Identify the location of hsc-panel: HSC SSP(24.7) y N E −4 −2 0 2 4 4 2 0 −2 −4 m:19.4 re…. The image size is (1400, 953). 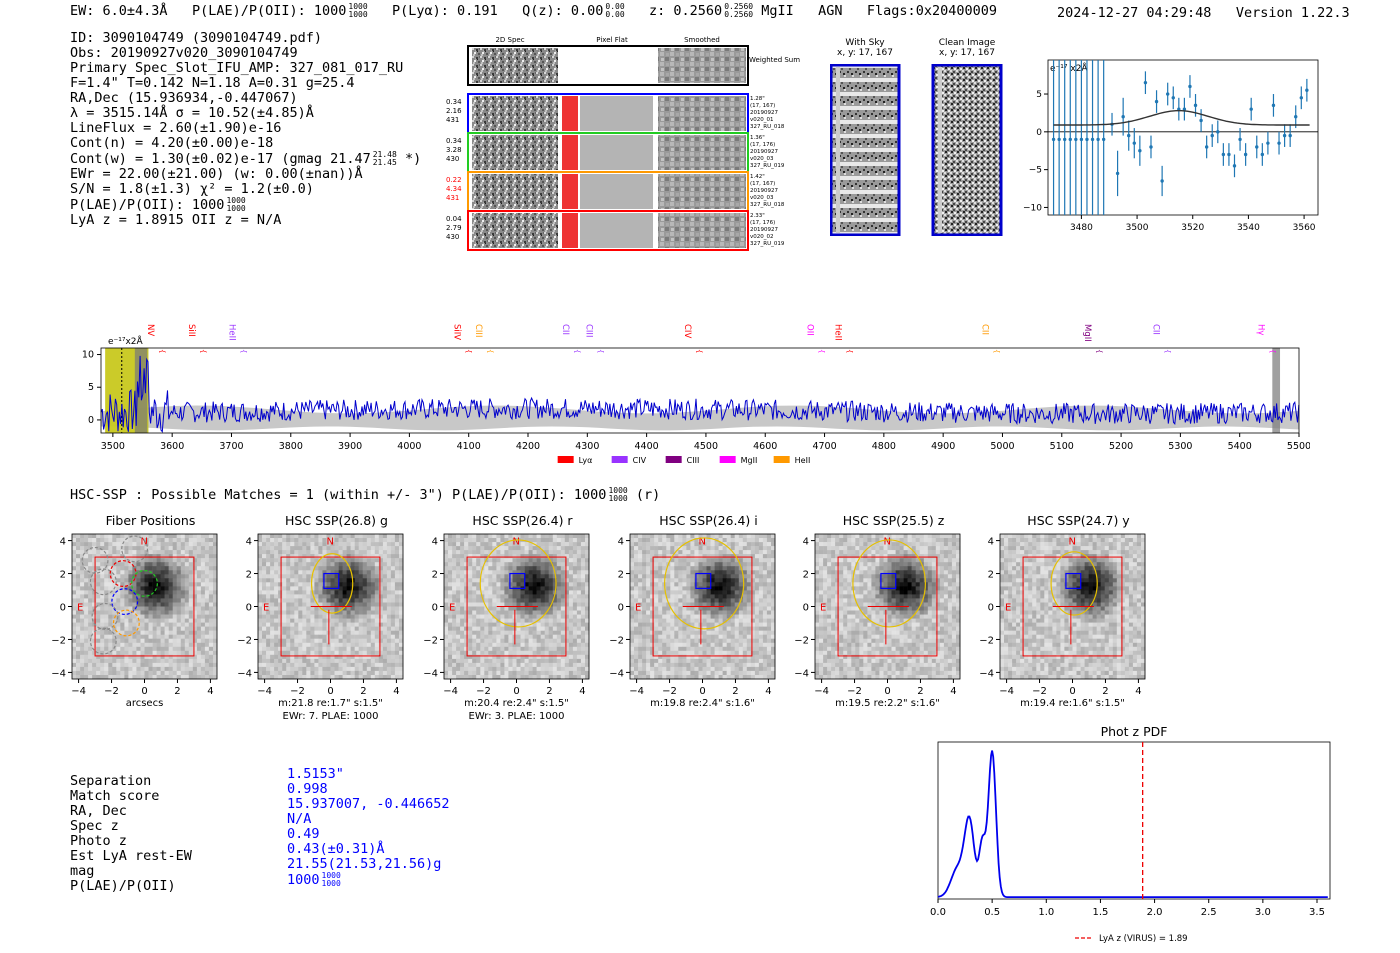
(1073, 619).